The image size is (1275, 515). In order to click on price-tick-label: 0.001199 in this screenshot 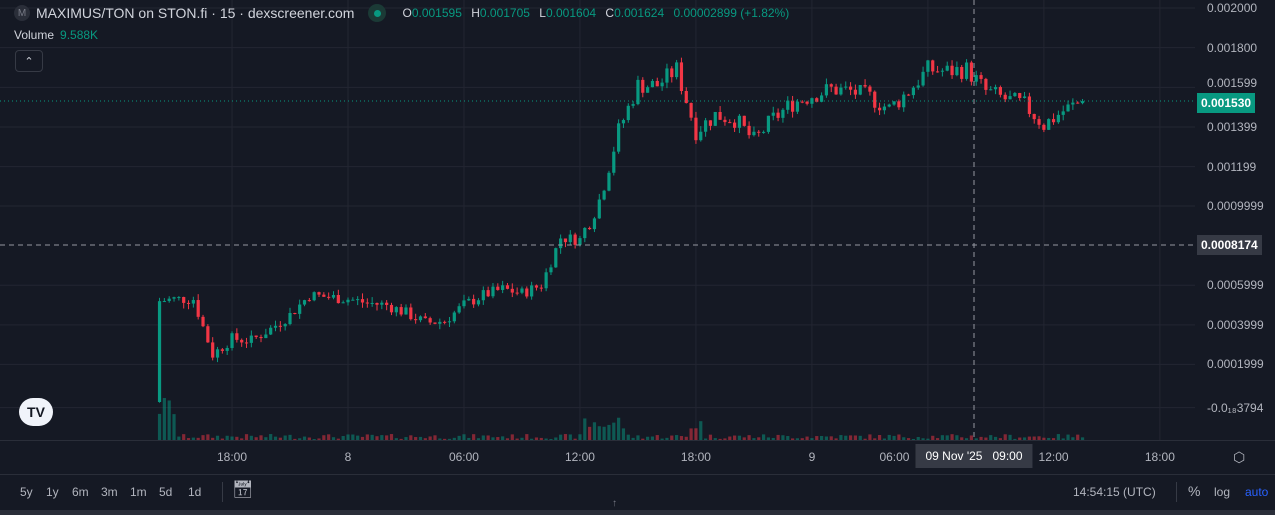, I will do `click(1232, 166)`.